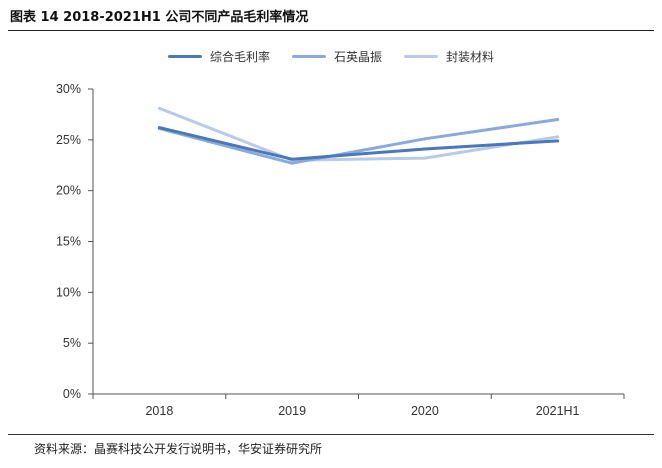 This screenshot has height=468, width=662. Describe the element at coordinates (558, 411) in the screenshot. I see `x-tick-label: 2021H1` at that location.